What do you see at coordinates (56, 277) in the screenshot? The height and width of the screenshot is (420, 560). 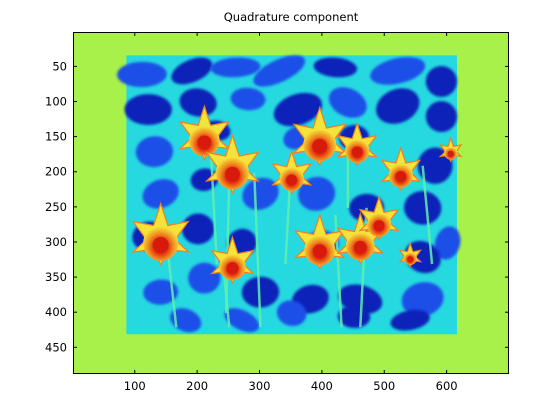 I see `y-tick-label: 350` at bounding box center [56, 277].